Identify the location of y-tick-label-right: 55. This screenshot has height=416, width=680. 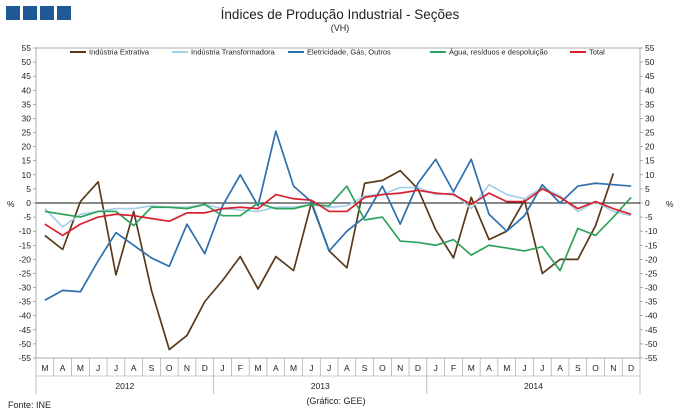
(650, 48).